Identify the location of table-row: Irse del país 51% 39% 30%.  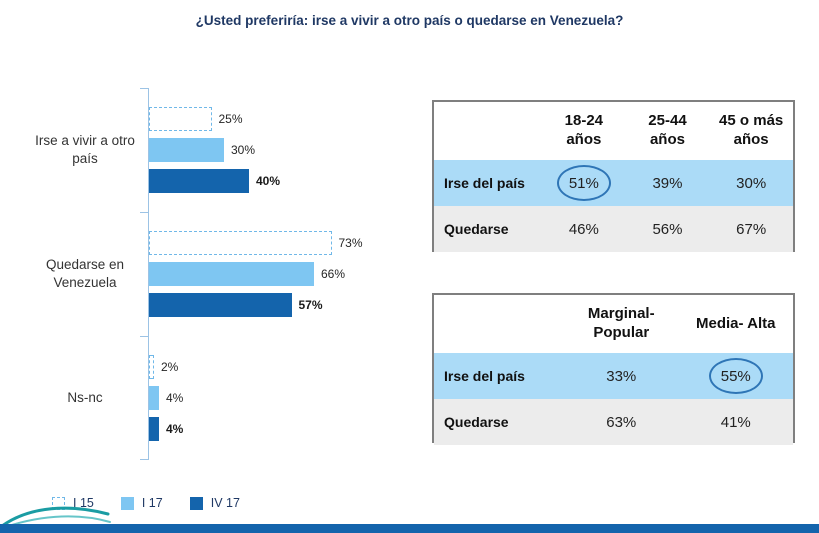
(613, 183).